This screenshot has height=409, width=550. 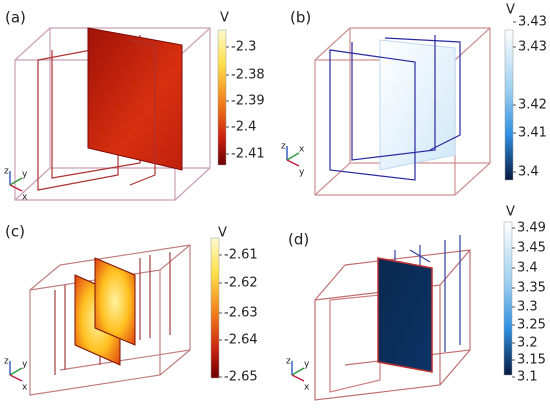 What do you see at coordinates (241, 313) in the screenshot?
I see `colorbar-tick-label: -2.63` at bounding box center [241, 313].